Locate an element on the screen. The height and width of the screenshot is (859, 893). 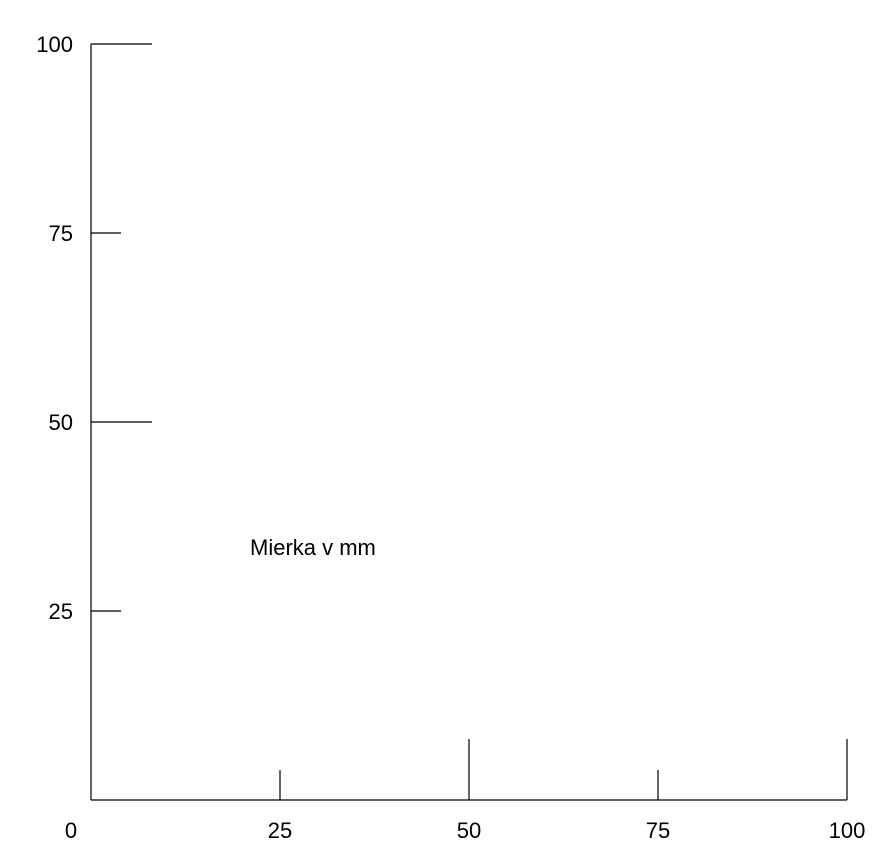
x-tick-label-75: 75 is located at coordinates (658, 830).